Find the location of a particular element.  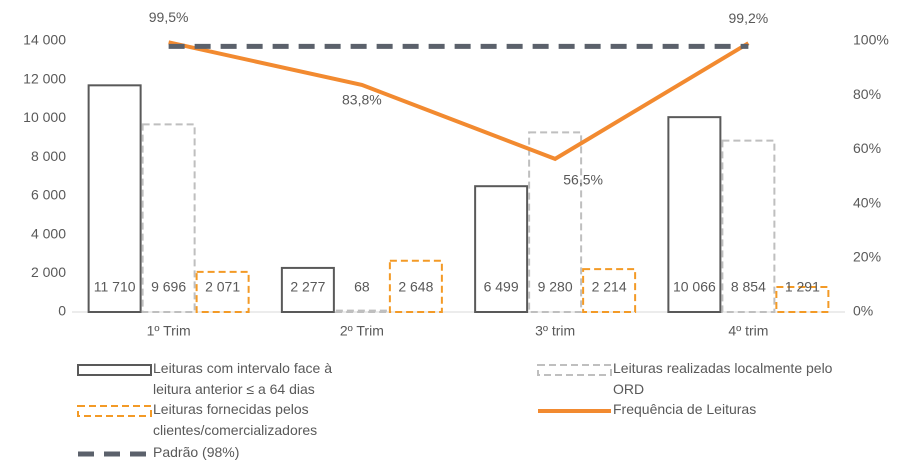

line-label: 99,2% is located at coordinates (749, 18).